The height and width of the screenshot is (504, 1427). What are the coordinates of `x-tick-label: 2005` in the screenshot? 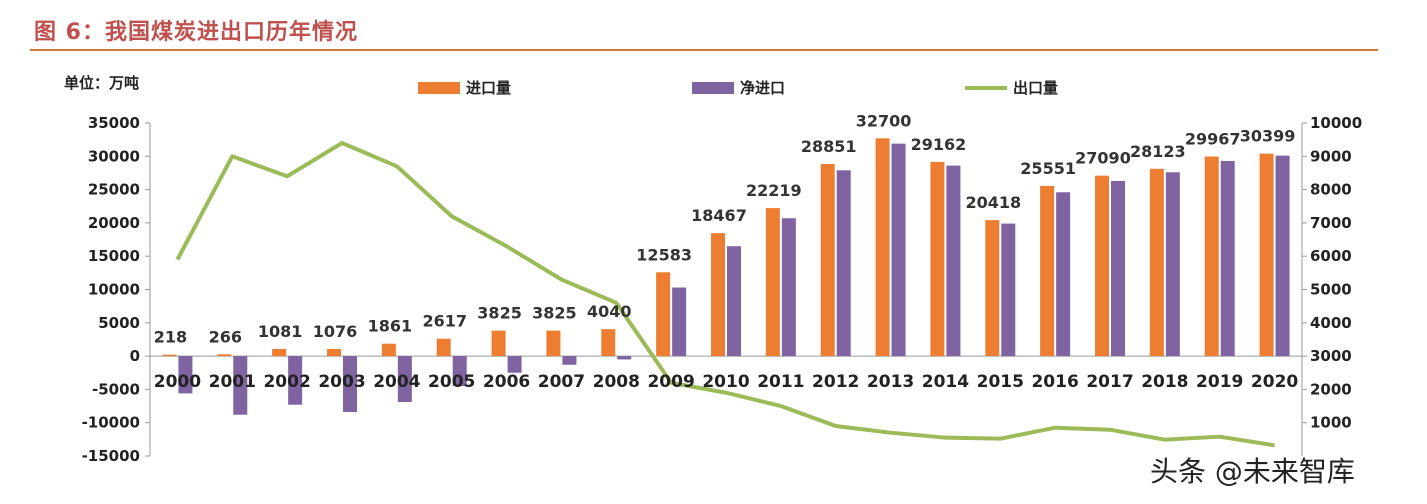 It's located at (451, 382).